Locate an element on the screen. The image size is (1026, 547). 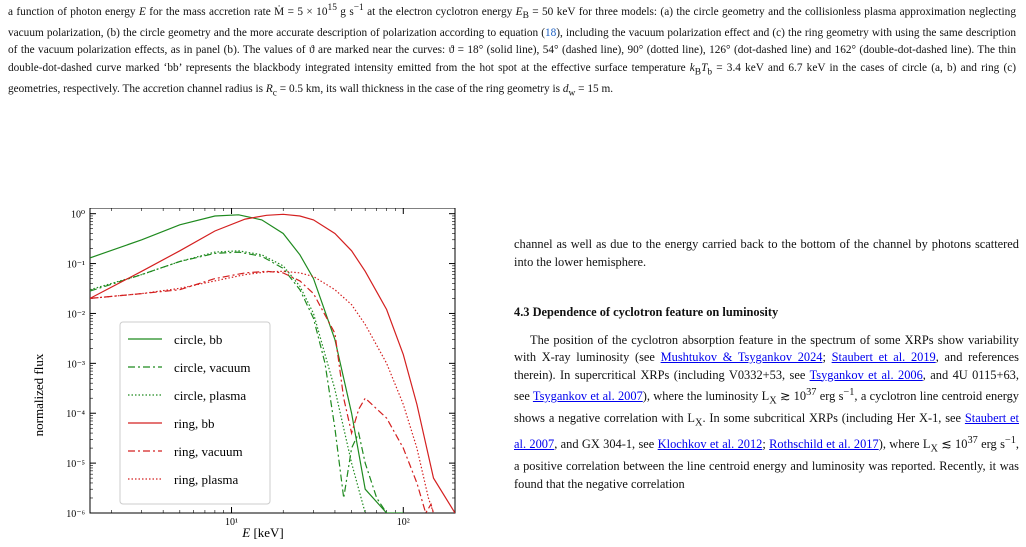
y-axis-label: normalized flux is located at coordinates (38, 394).